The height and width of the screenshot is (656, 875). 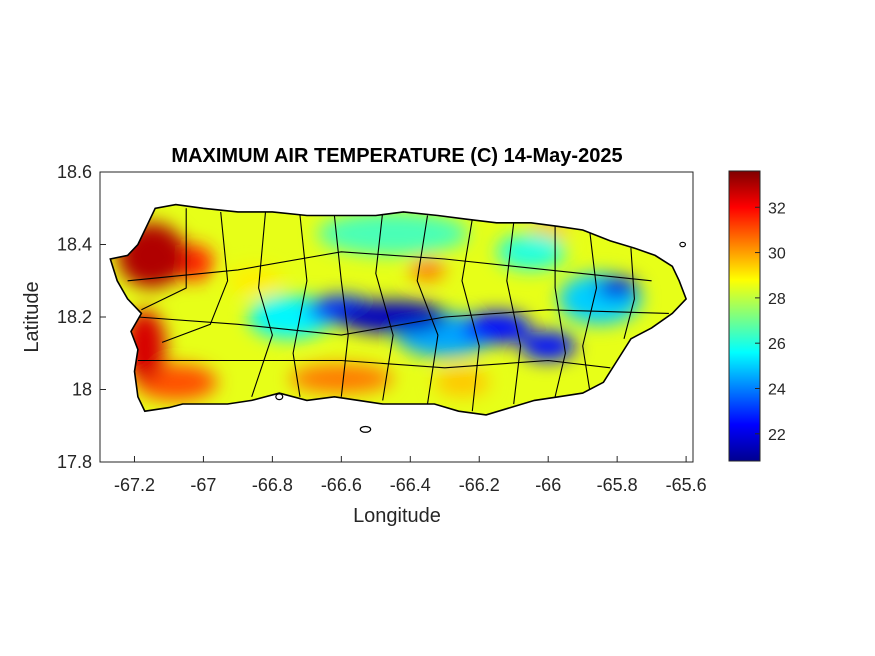 I want to click on x-tick-label-5: -66.2, so click(x=479, y=485).